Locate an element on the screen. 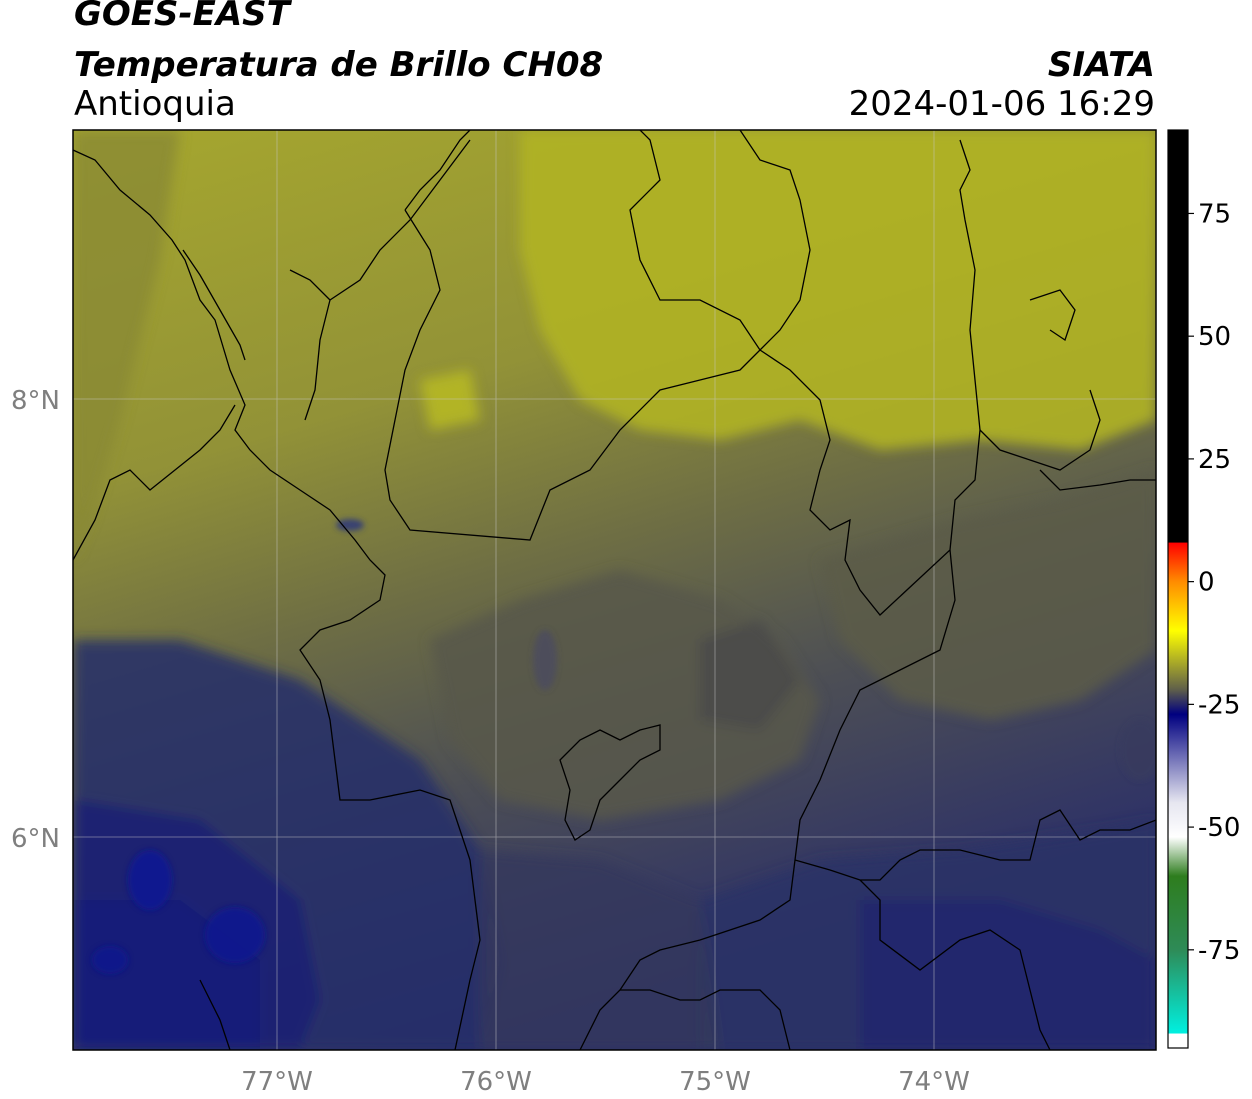 The width and height of the screenshot is (1252, 1099). lon-tick-label-77w: 77°W is located at coordinates (277, 1082).